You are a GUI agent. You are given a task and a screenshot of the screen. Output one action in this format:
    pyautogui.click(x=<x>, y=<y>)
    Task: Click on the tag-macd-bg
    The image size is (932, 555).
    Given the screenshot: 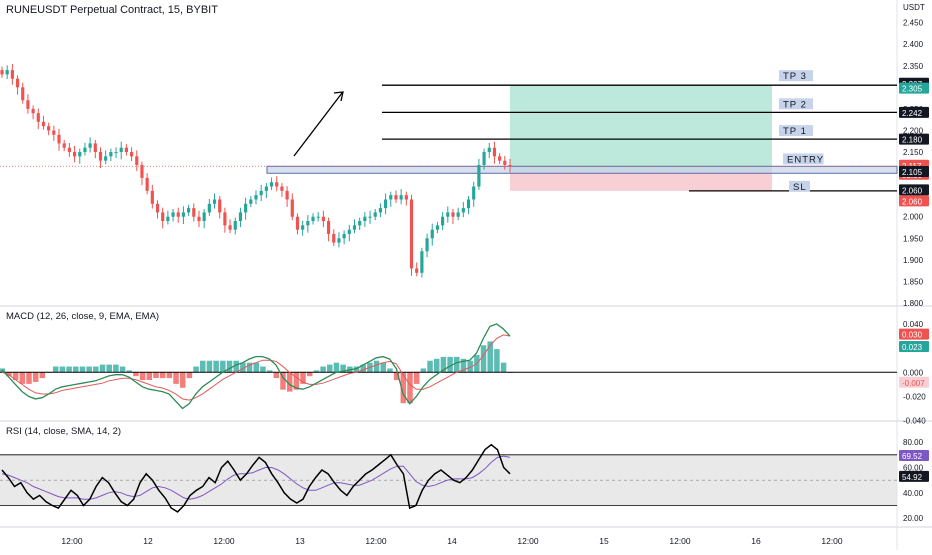 What is the action you would take?
    pyautogui.click(x=914, y=334)
    